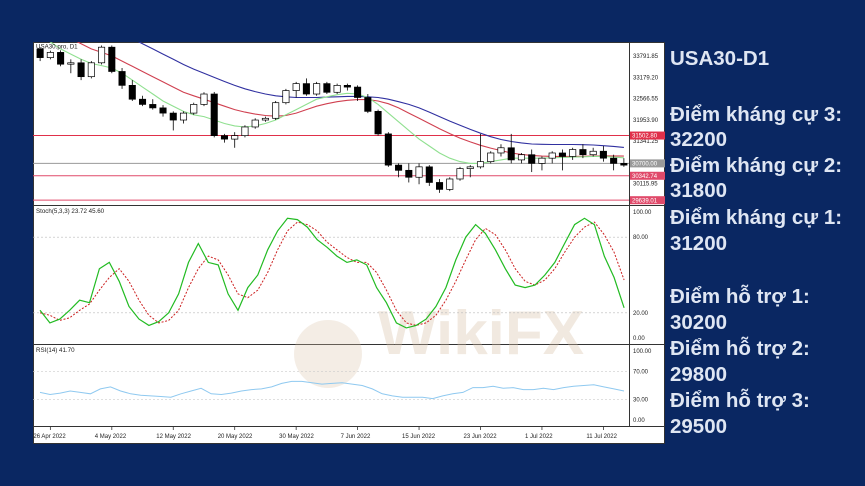  Describe the element at coordinates (740, 348) in the screenshot. I see `support-2-label: Điểm hỗ trợ 2:` at that location.